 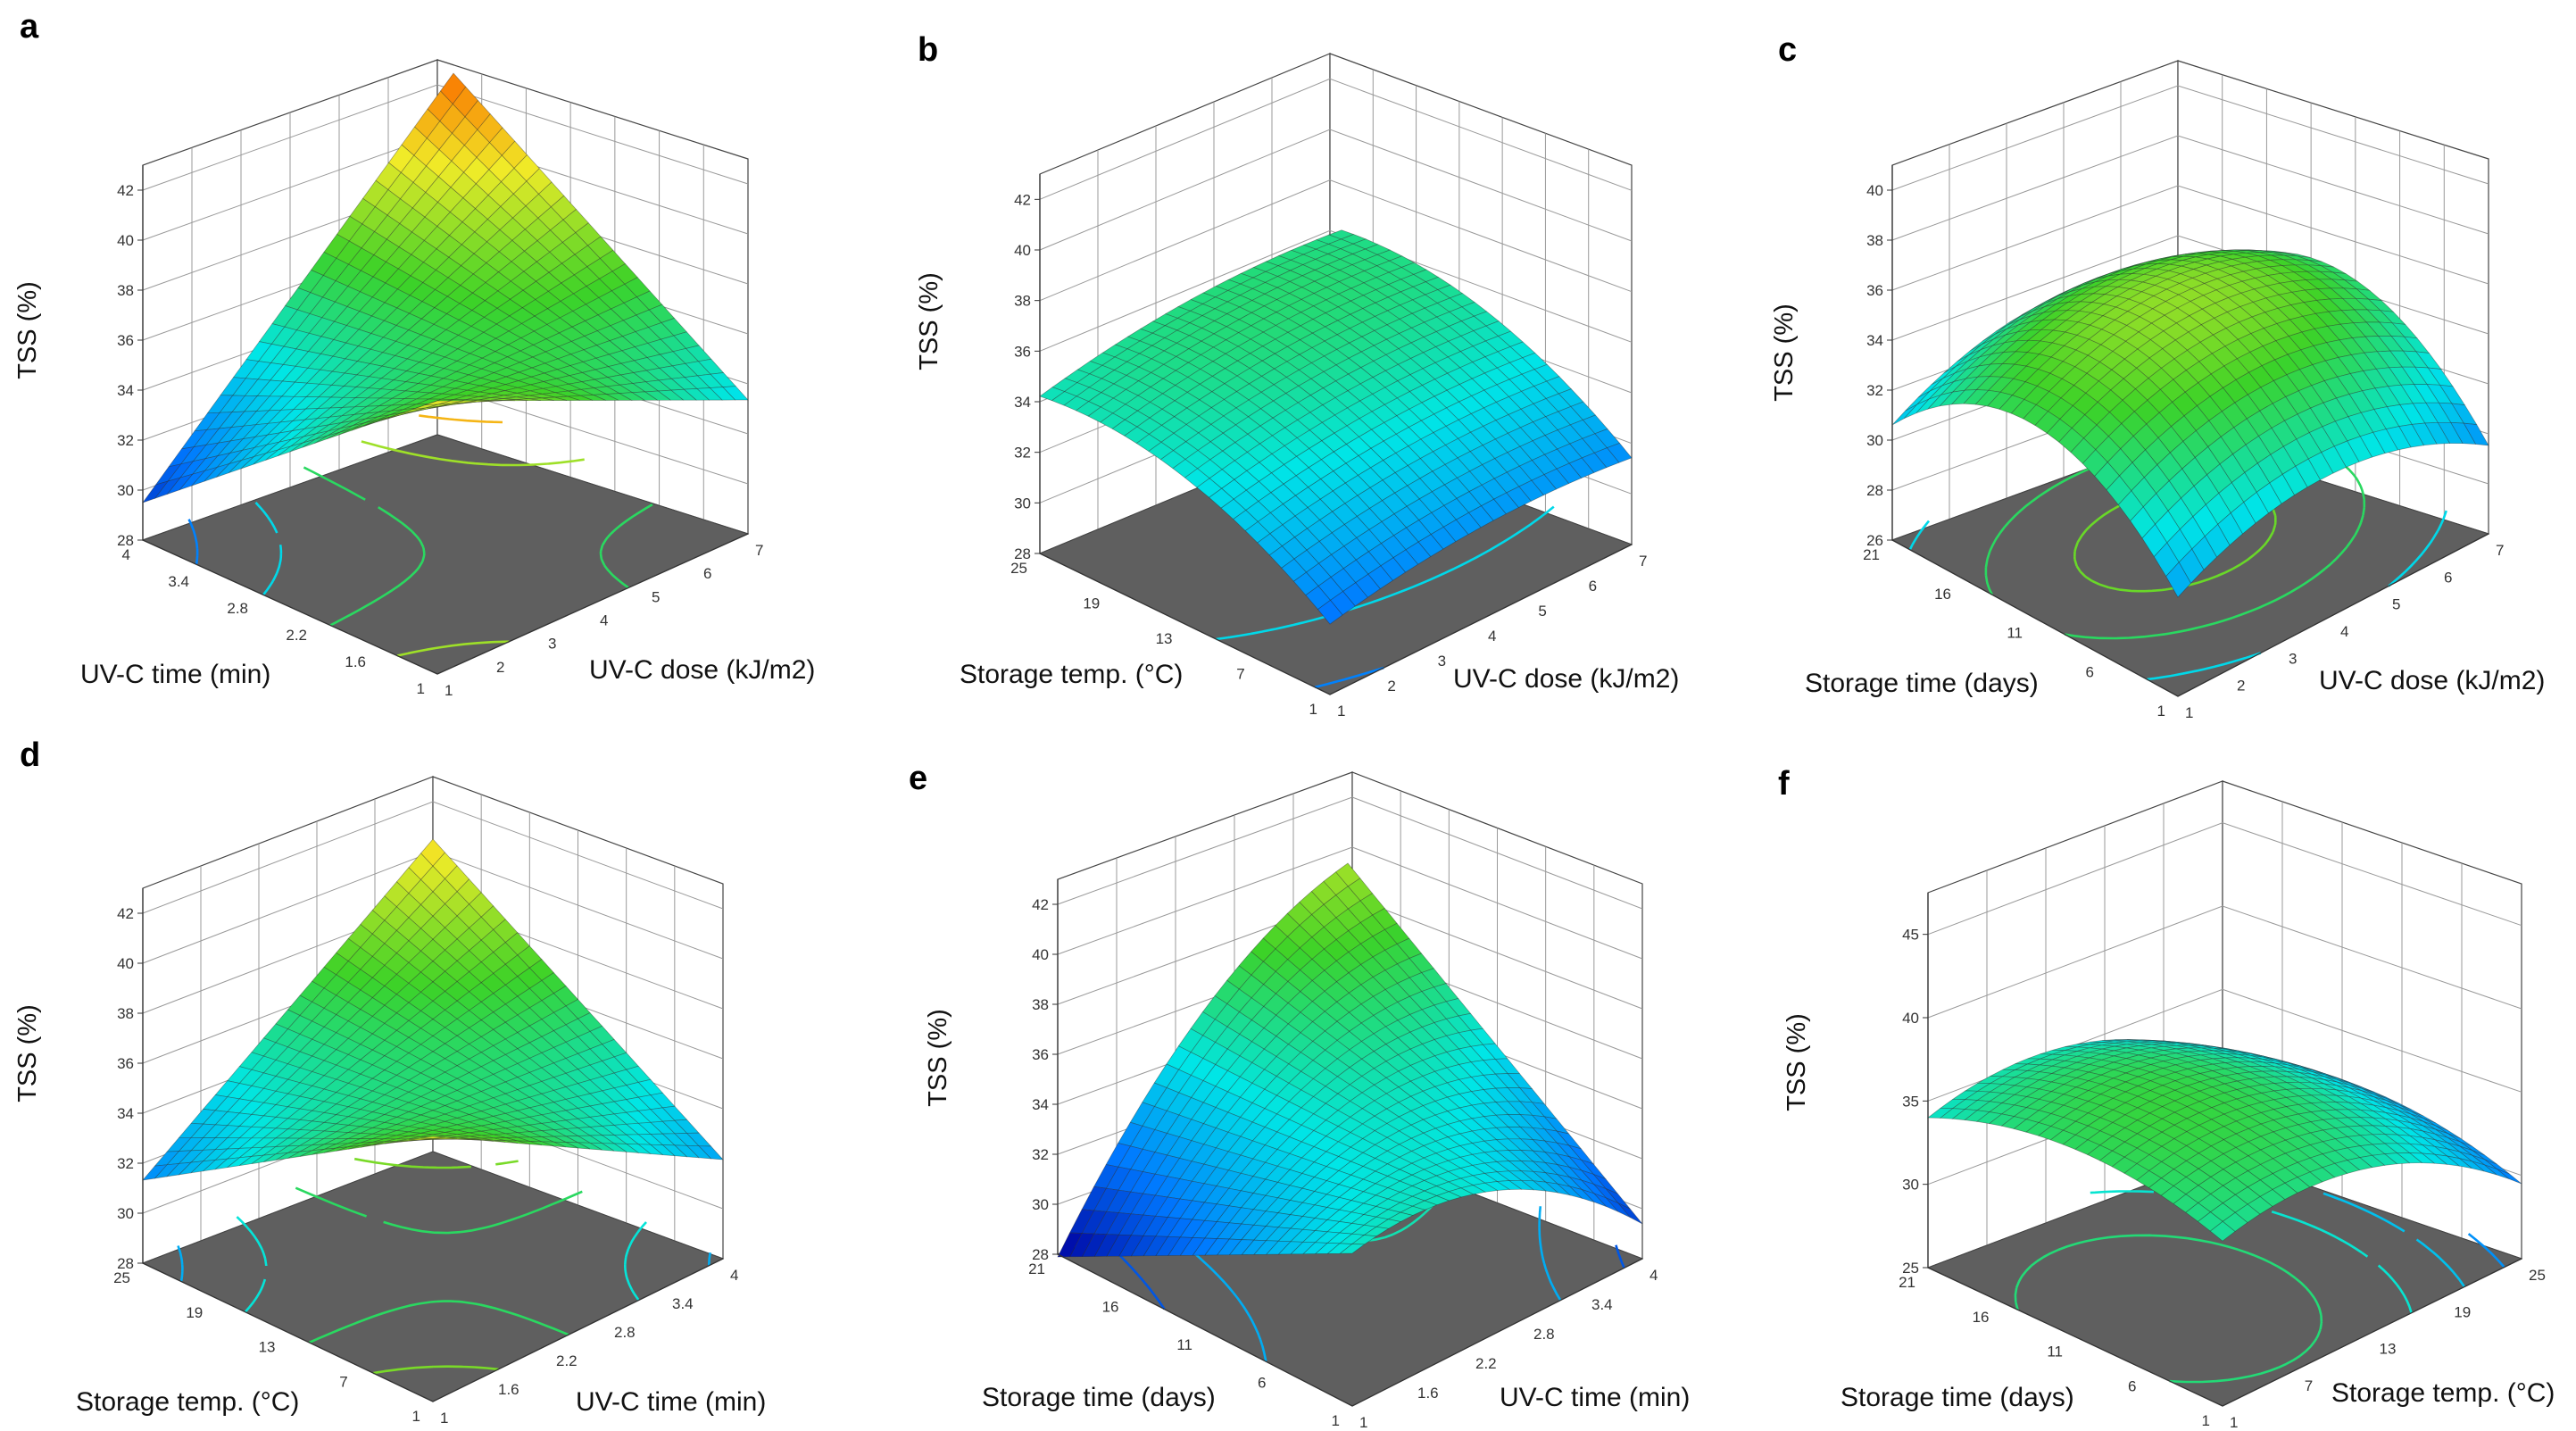 What do you see at coordinates (1240, 674) in the screenshot?
I see `x-tick-label: 7` at bounding box center [1240, 674].